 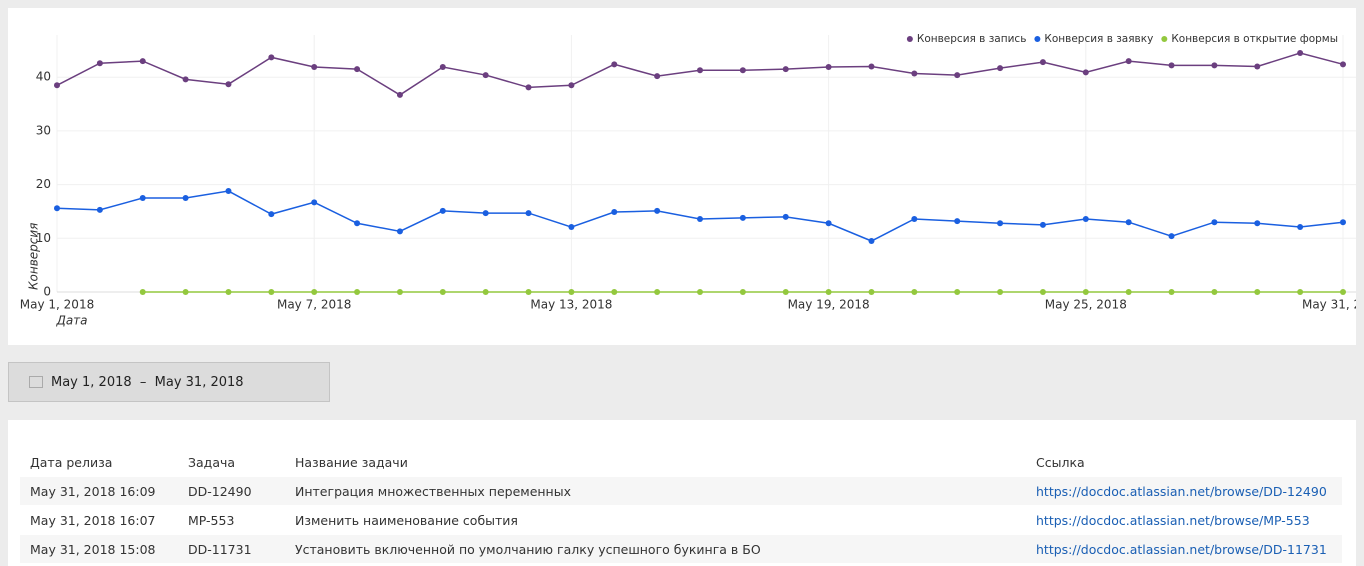 What do you see at coordinates (1060, 462) in the screenshot?
I see `header-cell: Ссылка` at bounding box center [1060, 462].